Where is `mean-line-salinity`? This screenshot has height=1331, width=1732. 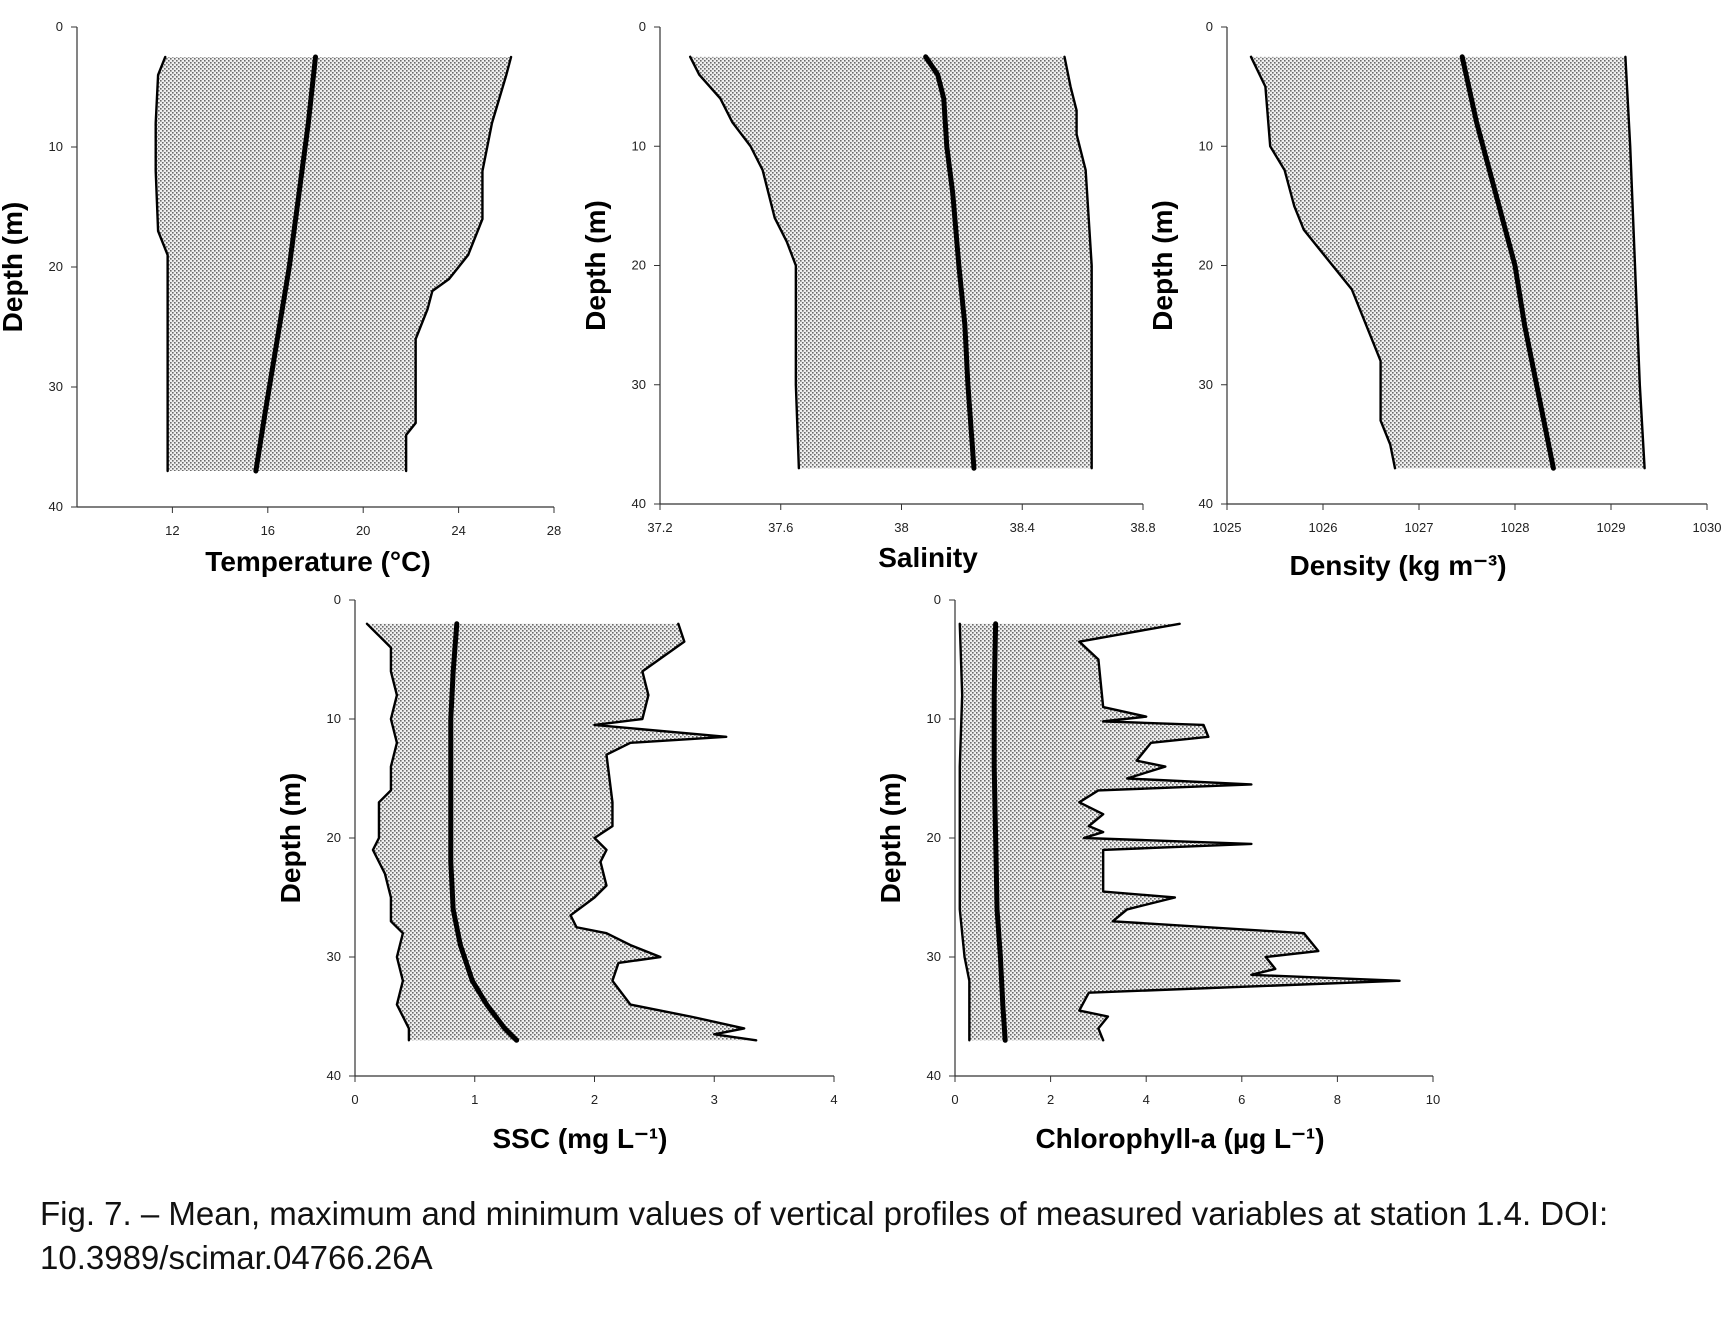 mean-line-salinity is located at coordinates (950, 262).